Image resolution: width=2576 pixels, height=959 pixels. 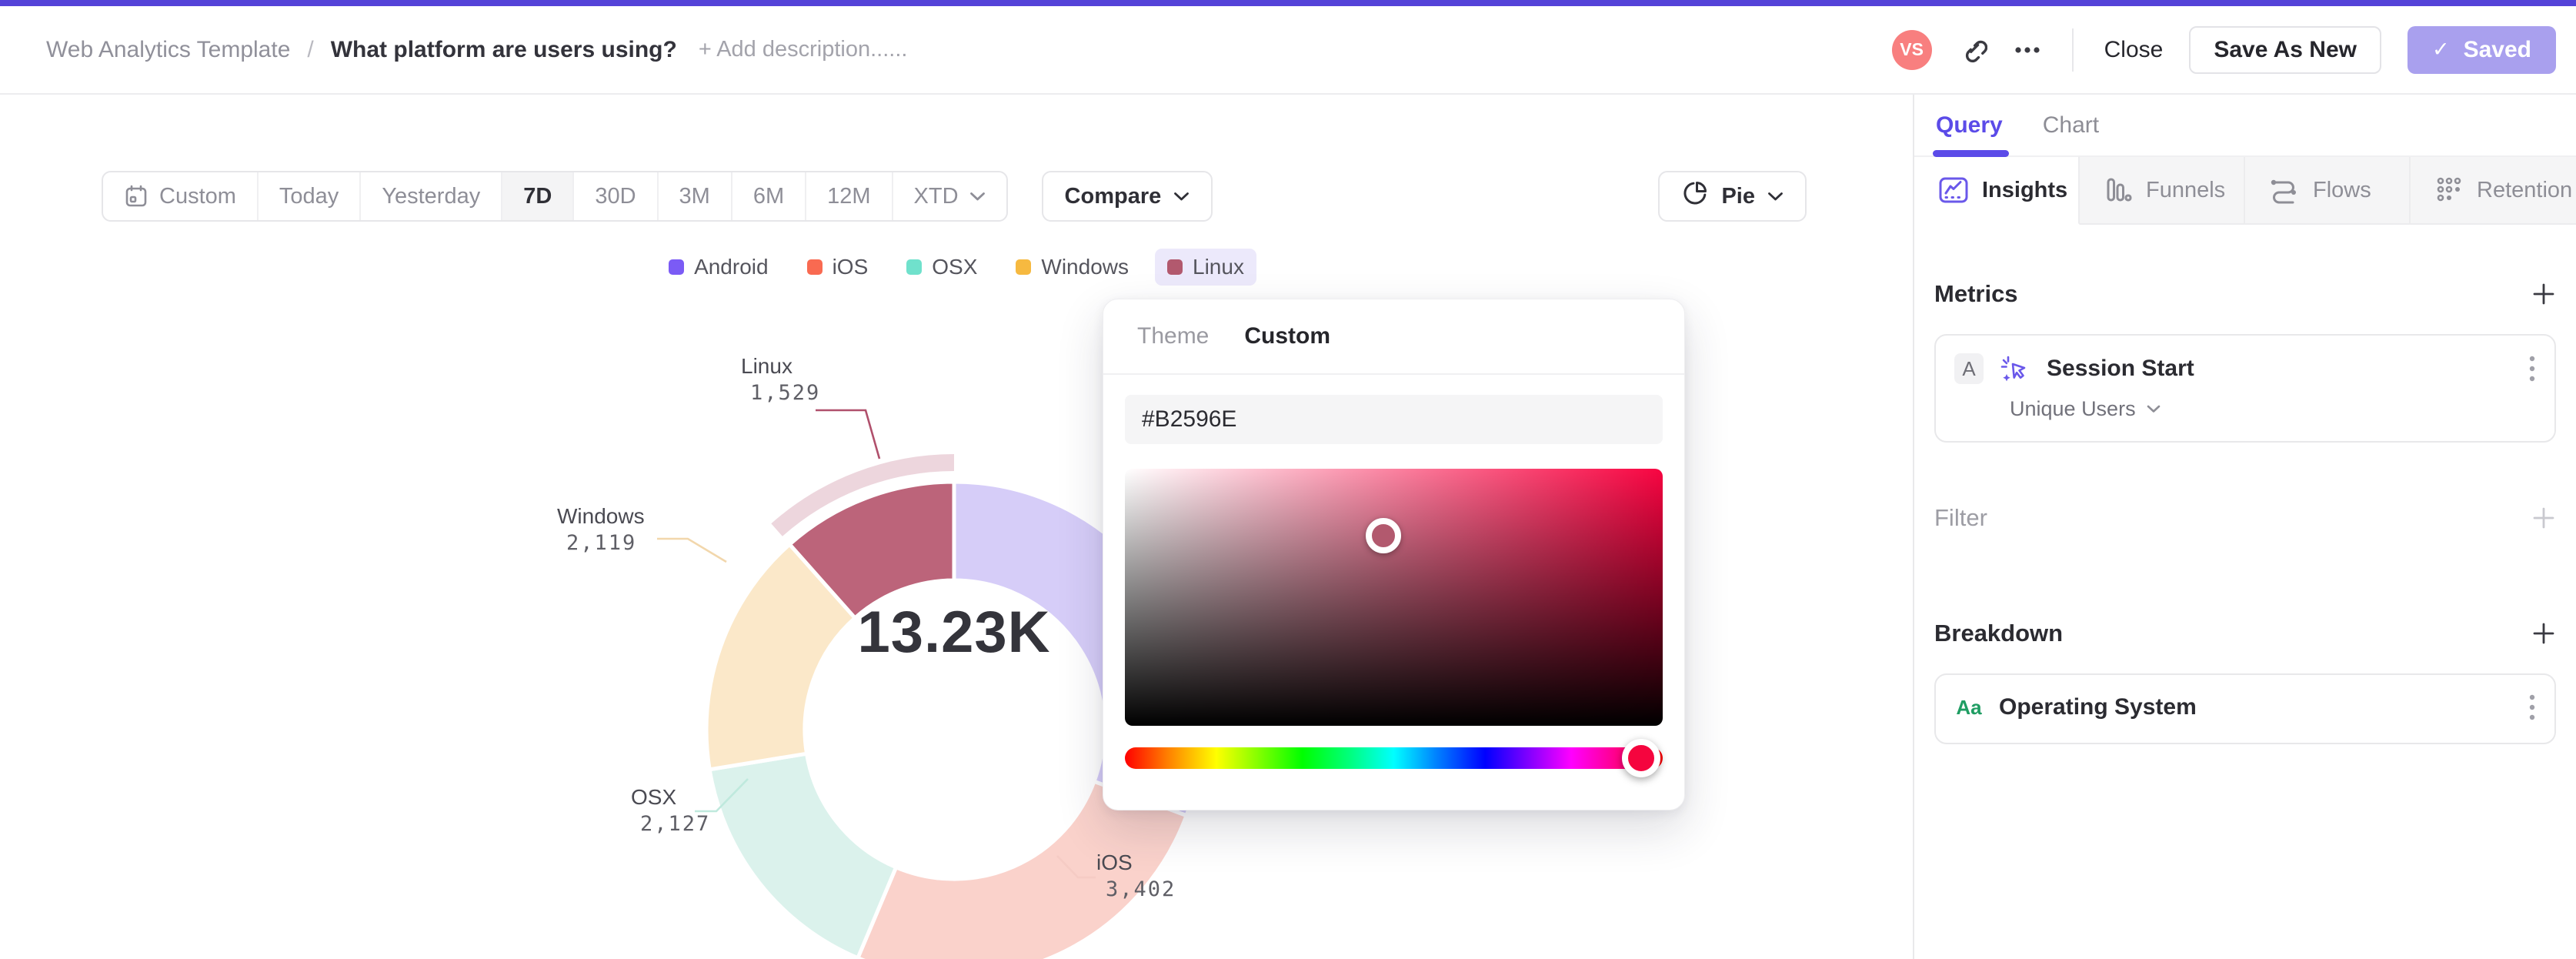 I want to click on color-picker-tab-custom: Custom, so click(x=1288, y=336).